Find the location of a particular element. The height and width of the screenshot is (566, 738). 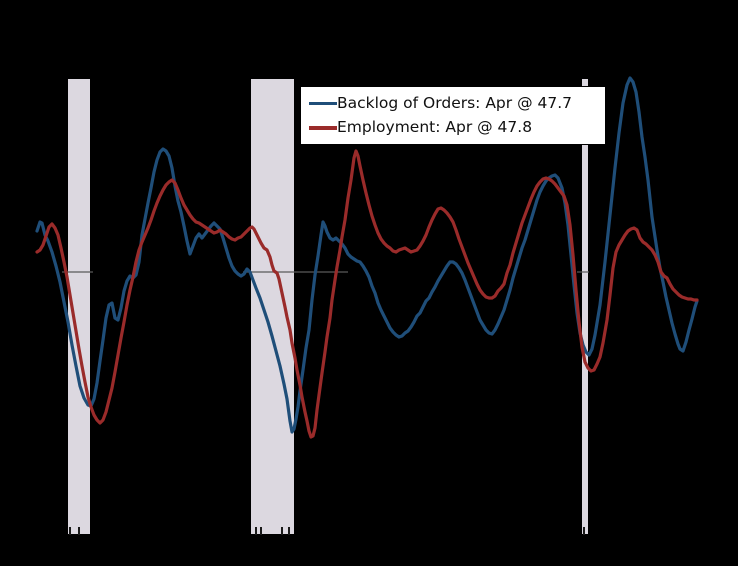

legend-label-backlog: Backlog of Orders: Apr @ 47.7 is located at coordinates (455, 102).